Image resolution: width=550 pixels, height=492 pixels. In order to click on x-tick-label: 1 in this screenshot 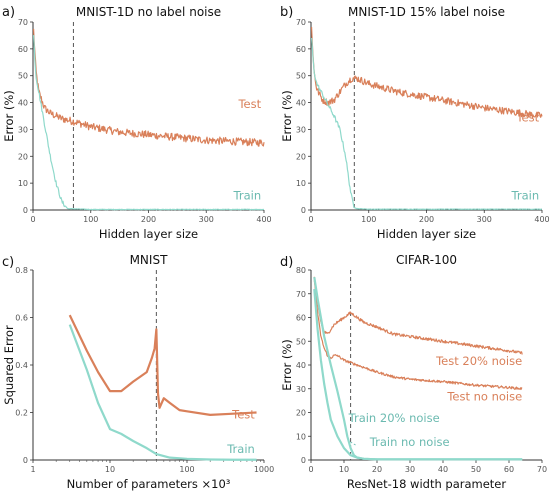, I will do `click(32, 469)`.